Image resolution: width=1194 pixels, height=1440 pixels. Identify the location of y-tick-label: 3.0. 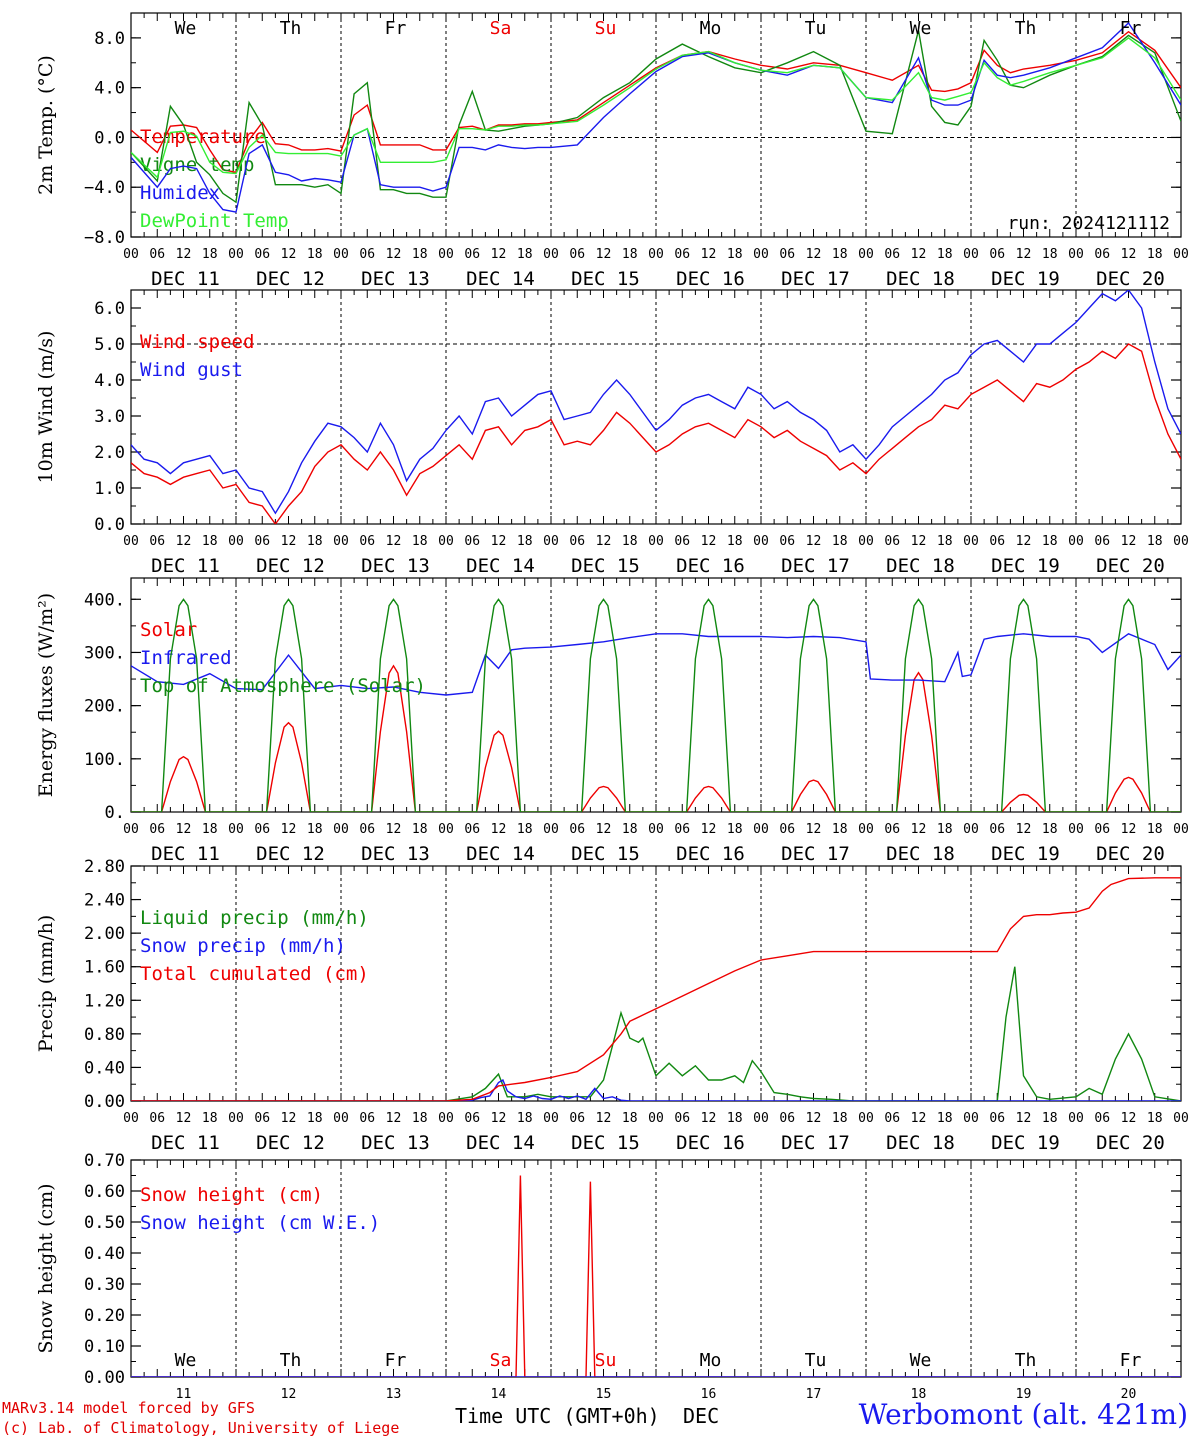
(109, 417).